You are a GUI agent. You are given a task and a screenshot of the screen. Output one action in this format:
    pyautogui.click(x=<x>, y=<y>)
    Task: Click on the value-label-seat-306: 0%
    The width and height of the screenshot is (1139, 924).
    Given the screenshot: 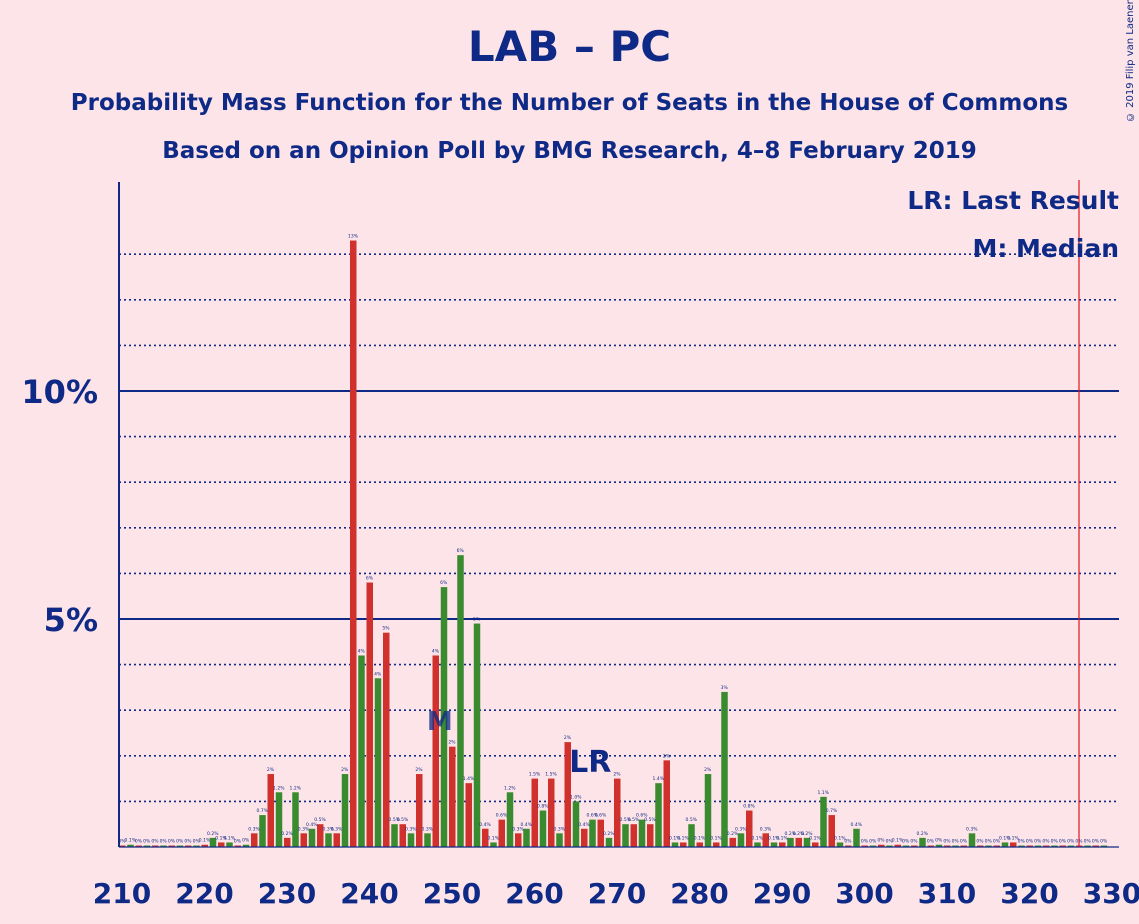 What is the action you would take?
    pyautogui.click(x=914, y=842)
    